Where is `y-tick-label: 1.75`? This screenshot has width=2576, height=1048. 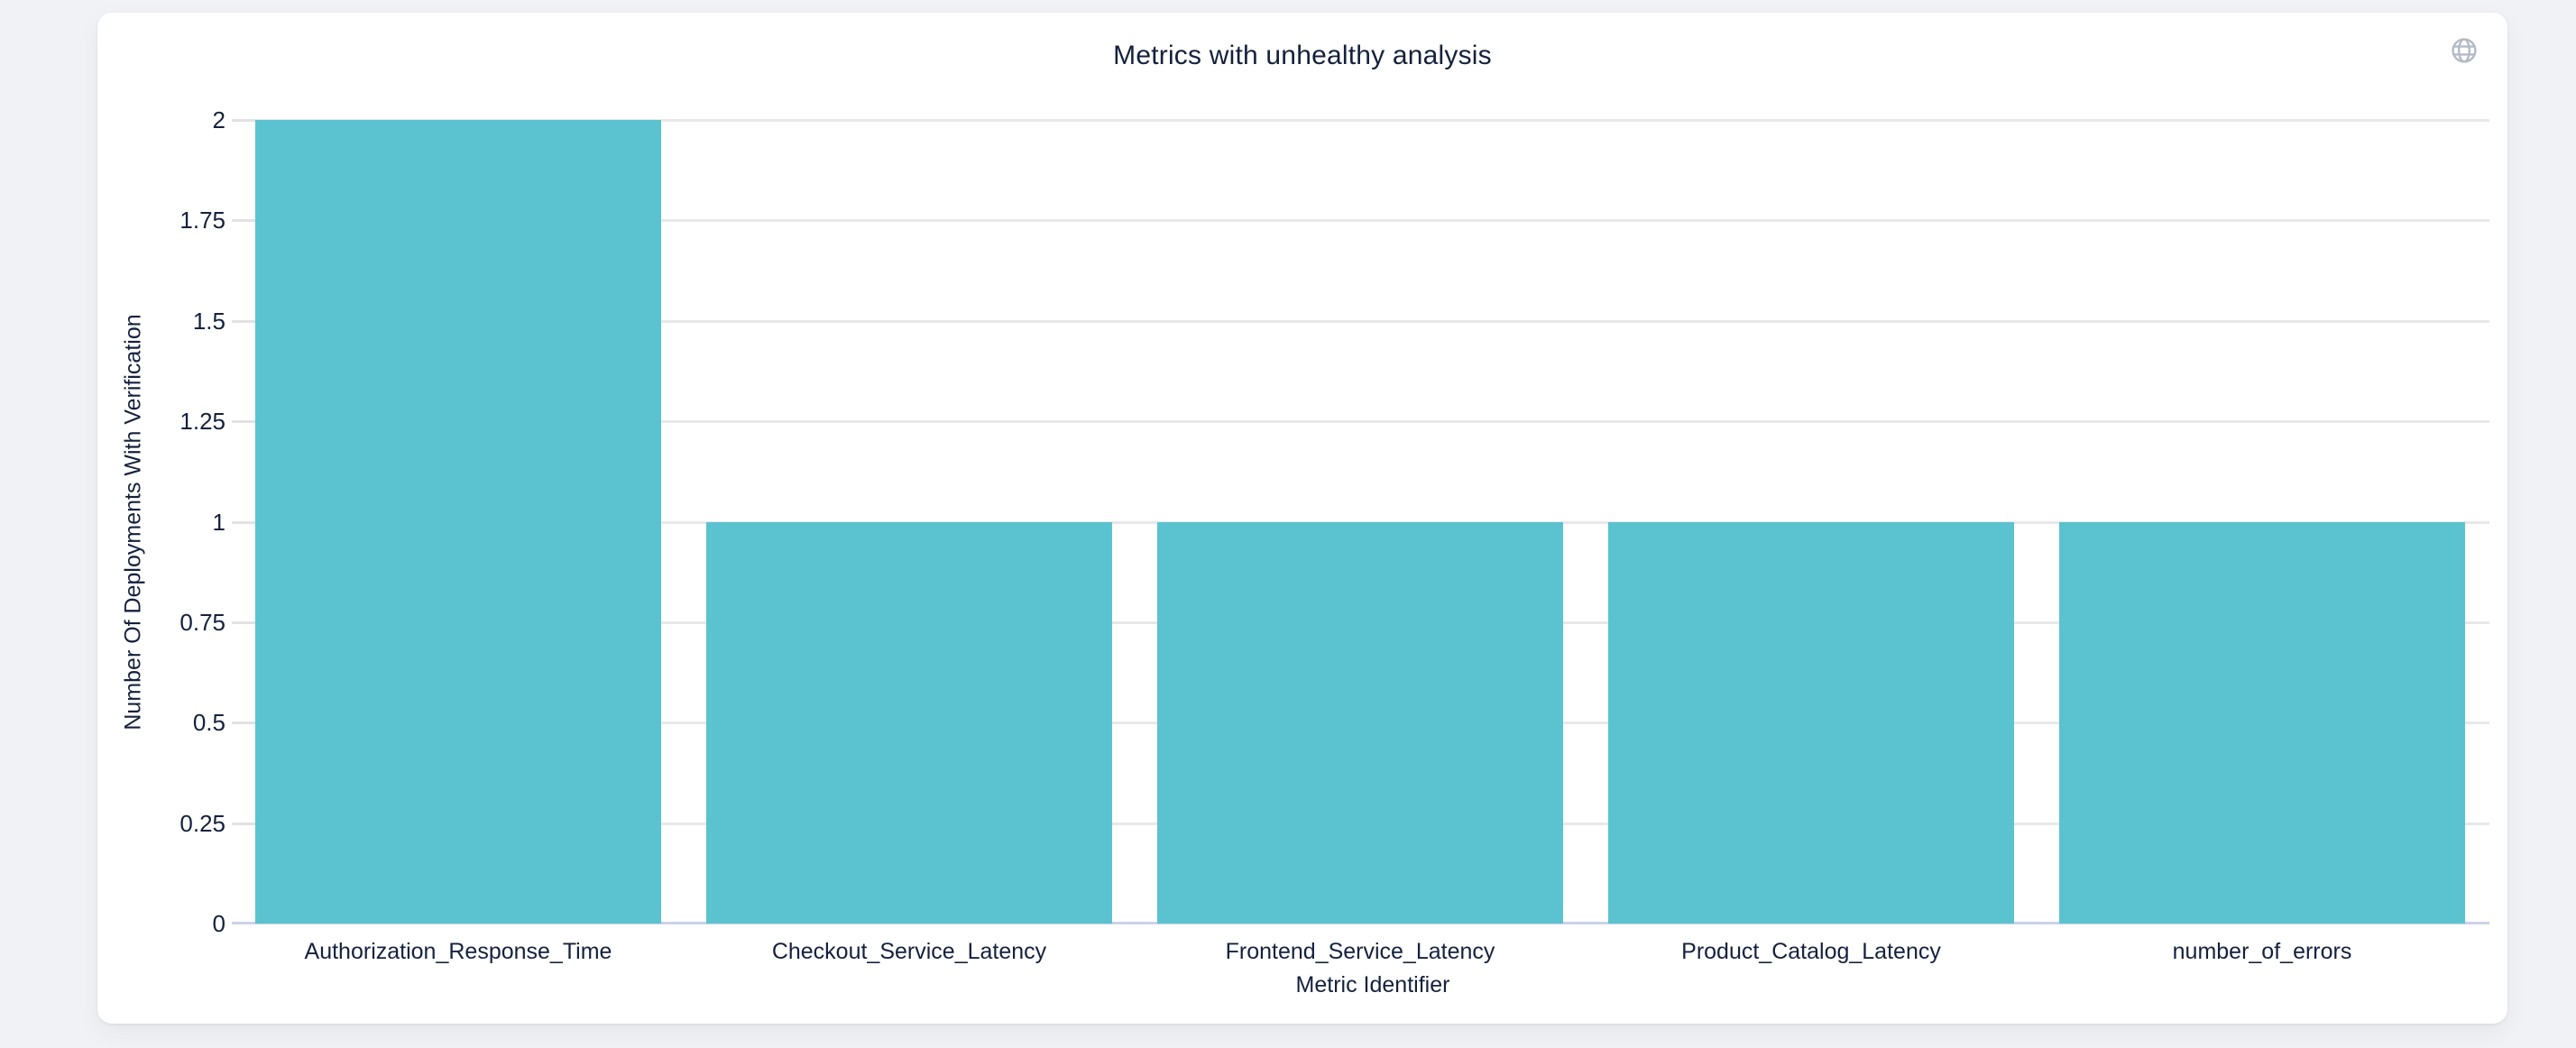
y-tick-label: 1.75 is located at coordinates (202, 221).